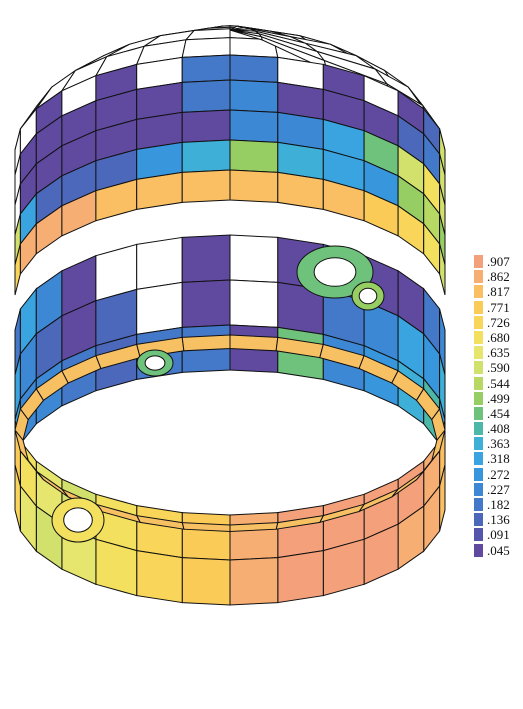 The width and height of the screenshot is (523, 709). I want to click on legend-label: .680, so click(498, 337).